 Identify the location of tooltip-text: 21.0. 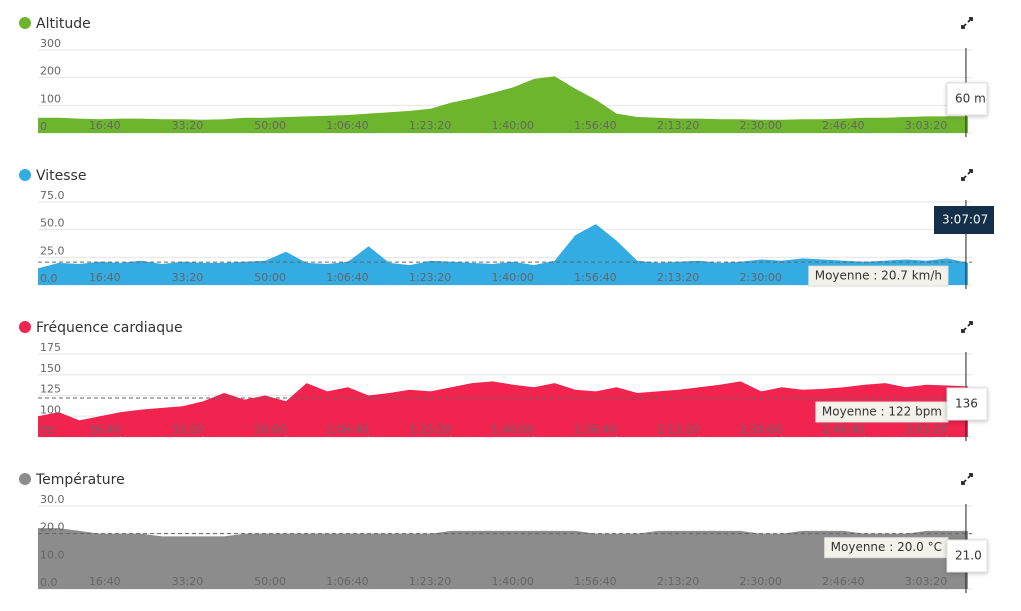
(968, 556).